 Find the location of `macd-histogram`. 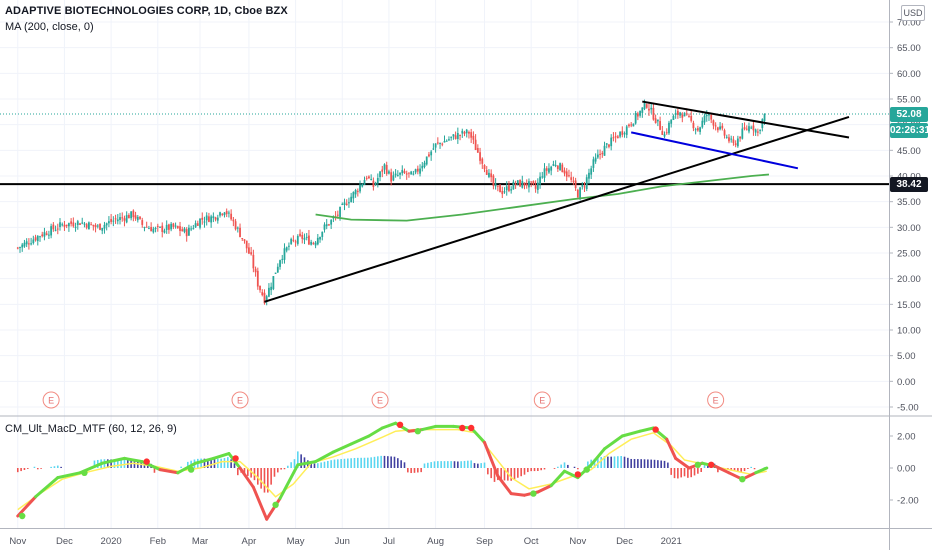

macd-histogram is located at coordinates (391, 472).